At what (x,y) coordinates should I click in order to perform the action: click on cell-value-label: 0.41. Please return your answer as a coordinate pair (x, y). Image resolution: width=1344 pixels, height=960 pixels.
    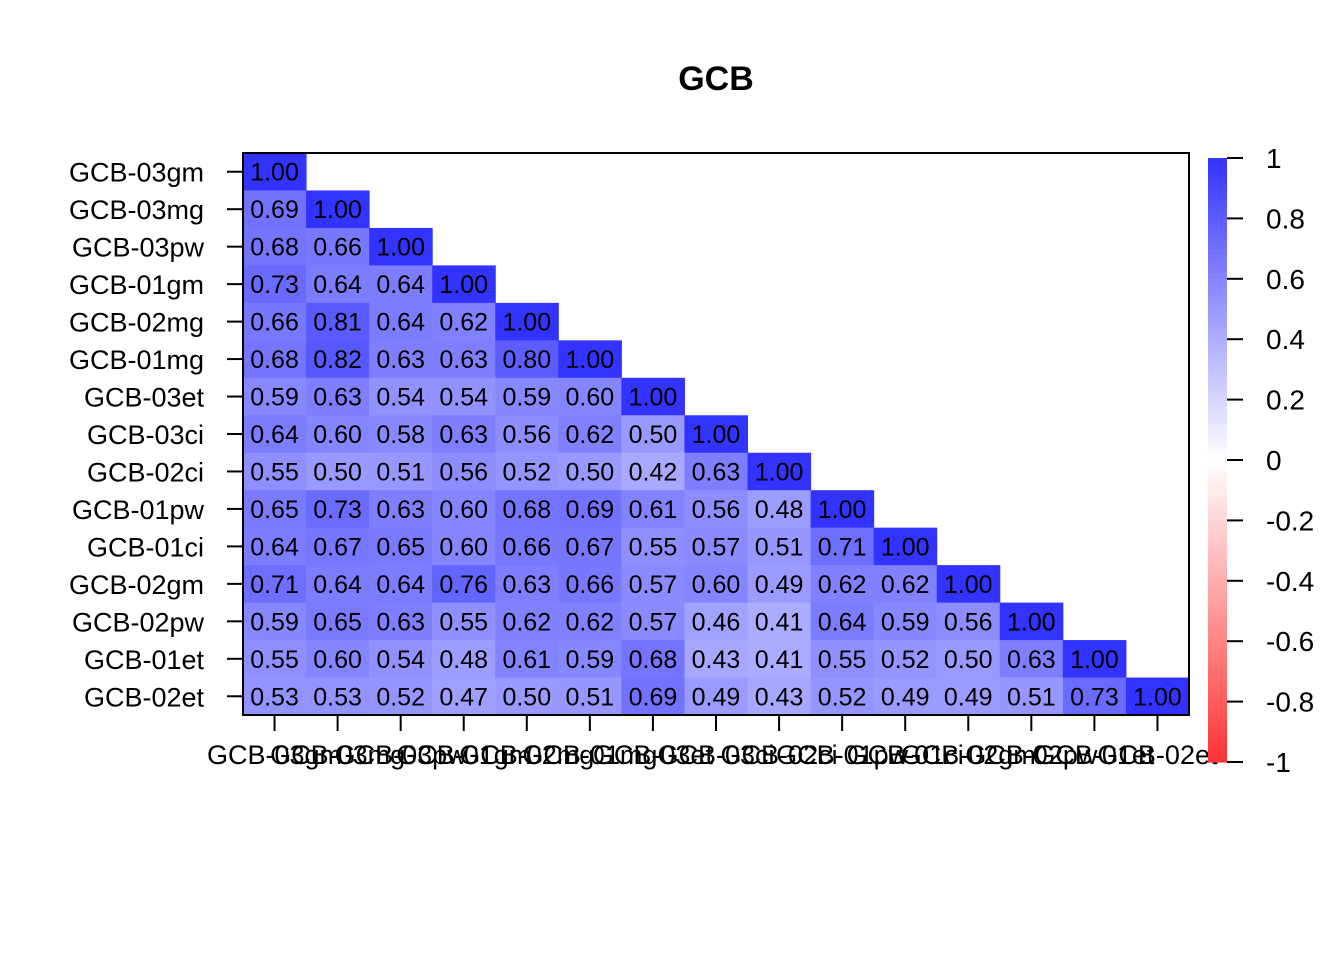
    Looking at the image, I should click on (779, 660).